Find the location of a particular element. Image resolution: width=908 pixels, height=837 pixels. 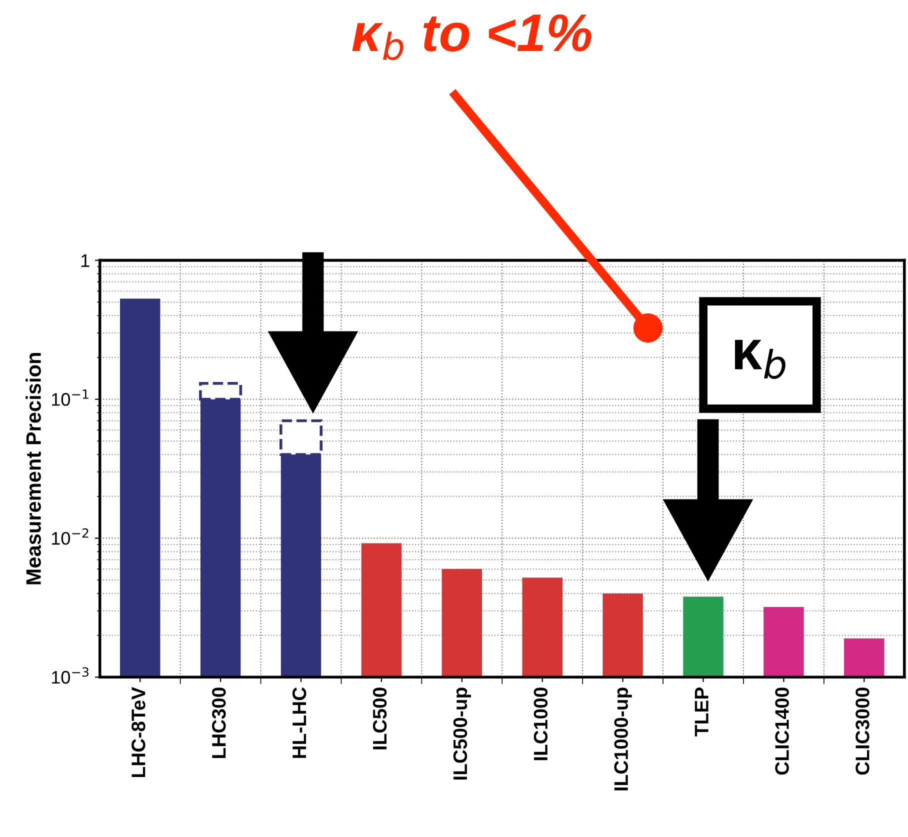

y-tick-label: 1 is located at coordinates (85, 260).